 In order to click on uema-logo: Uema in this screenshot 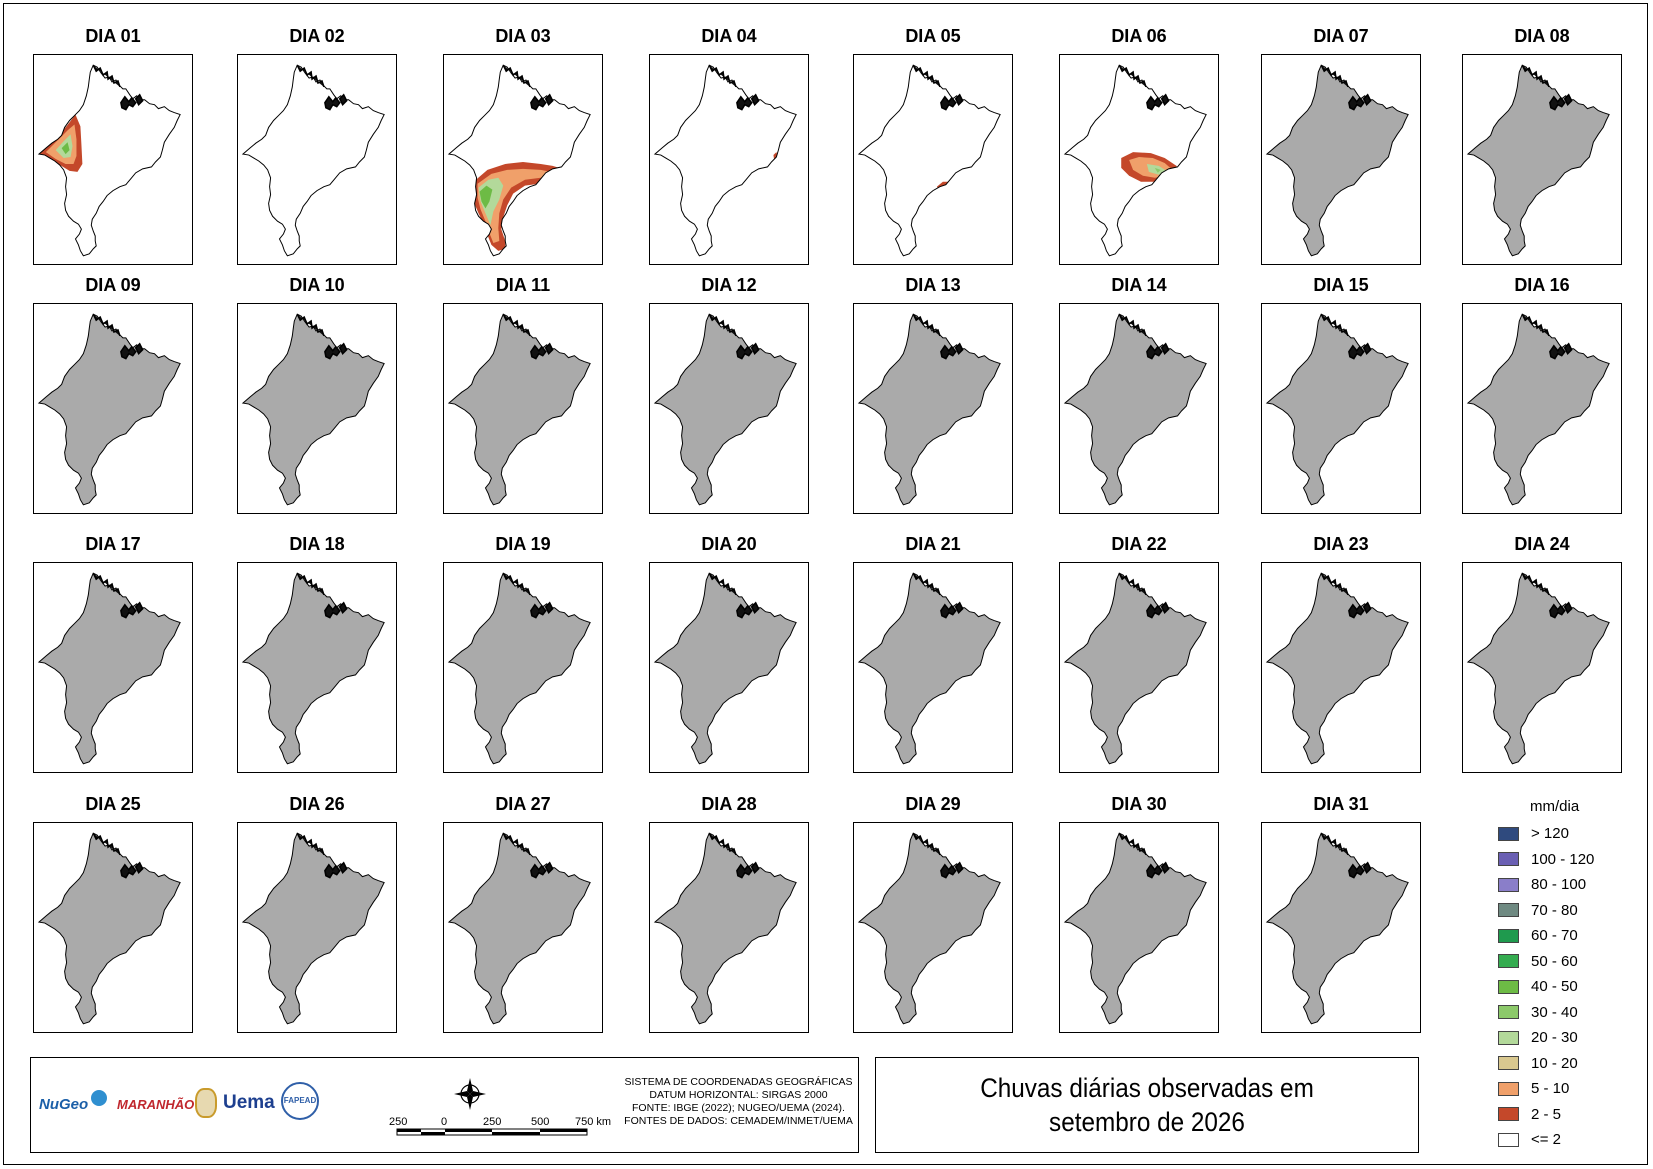, I will do `click(249, 1102)`.